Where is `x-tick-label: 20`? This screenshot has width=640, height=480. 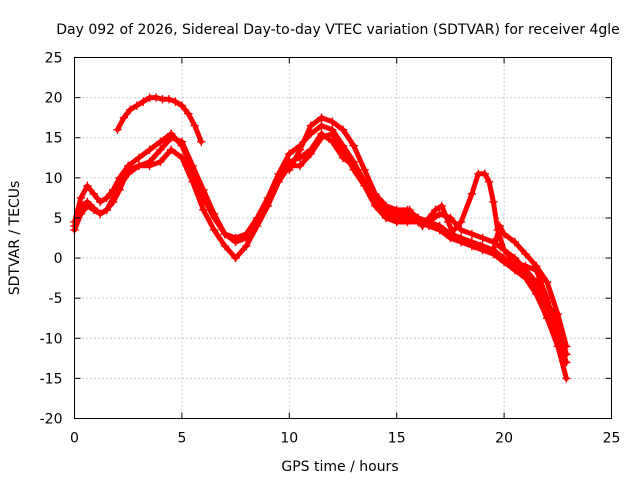
x-tick-label: 20 is located at coordinates (504, 439).